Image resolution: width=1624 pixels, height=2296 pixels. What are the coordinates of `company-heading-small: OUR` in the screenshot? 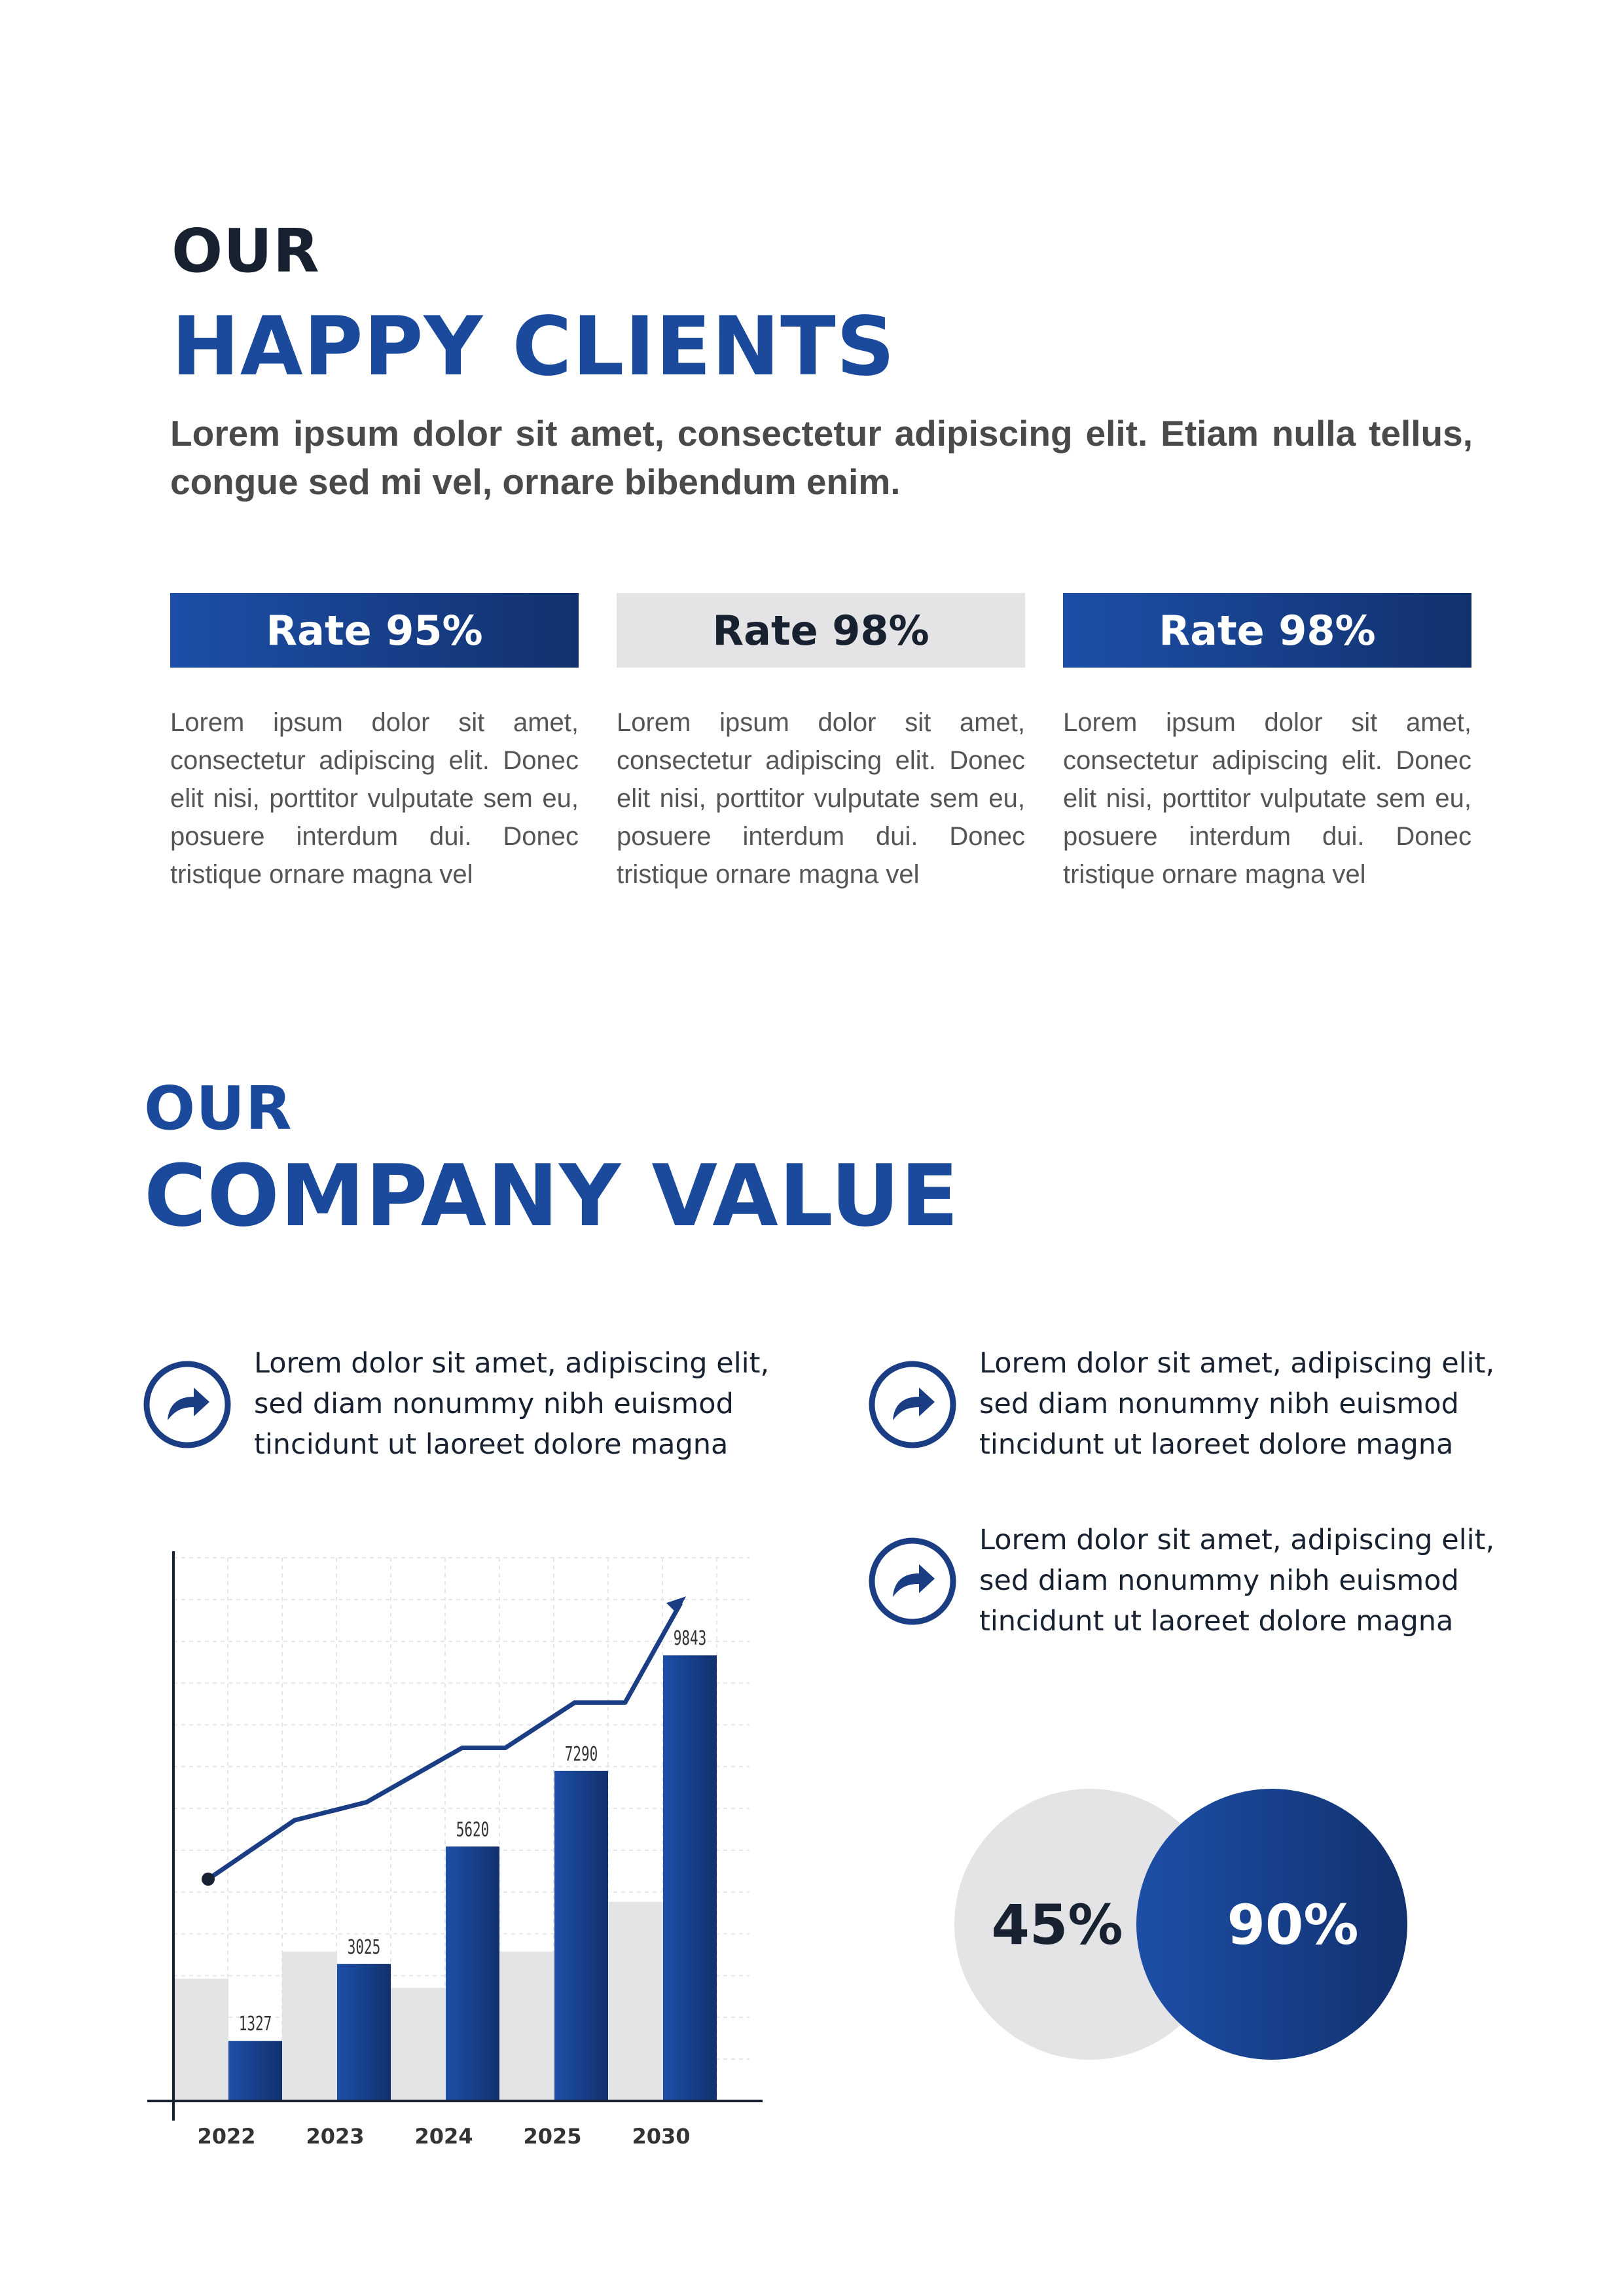 It's located at (218, 1108).